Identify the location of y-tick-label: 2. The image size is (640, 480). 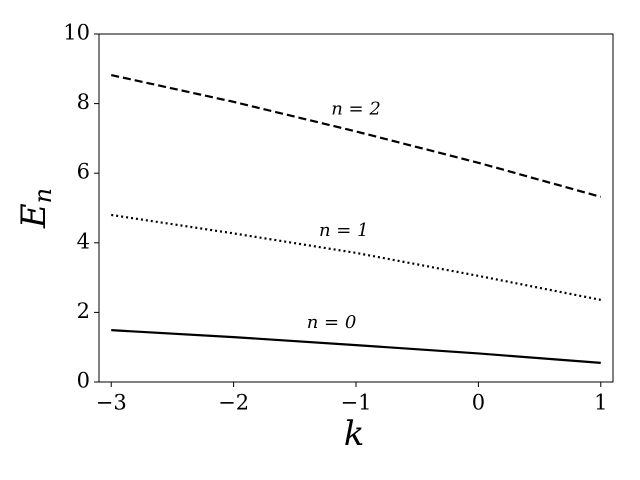
(83, 311).